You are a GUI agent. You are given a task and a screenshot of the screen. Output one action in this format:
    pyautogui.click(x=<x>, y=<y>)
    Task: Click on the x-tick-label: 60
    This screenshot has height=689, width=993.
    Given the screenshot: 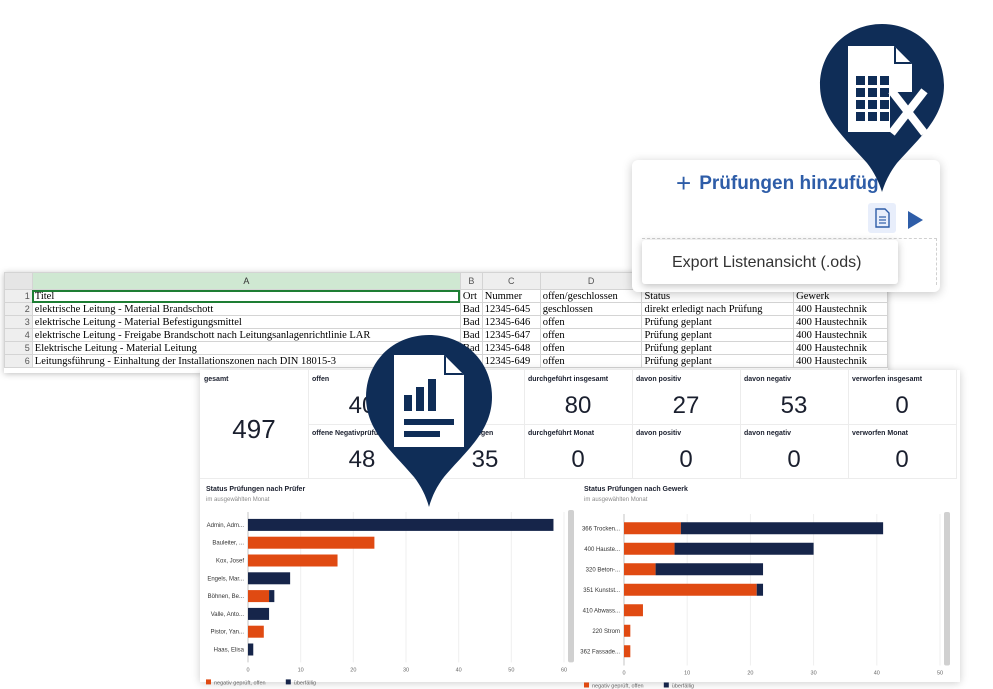 What is the action you would take?
    pyautogui.click(x=564, y=670)
    